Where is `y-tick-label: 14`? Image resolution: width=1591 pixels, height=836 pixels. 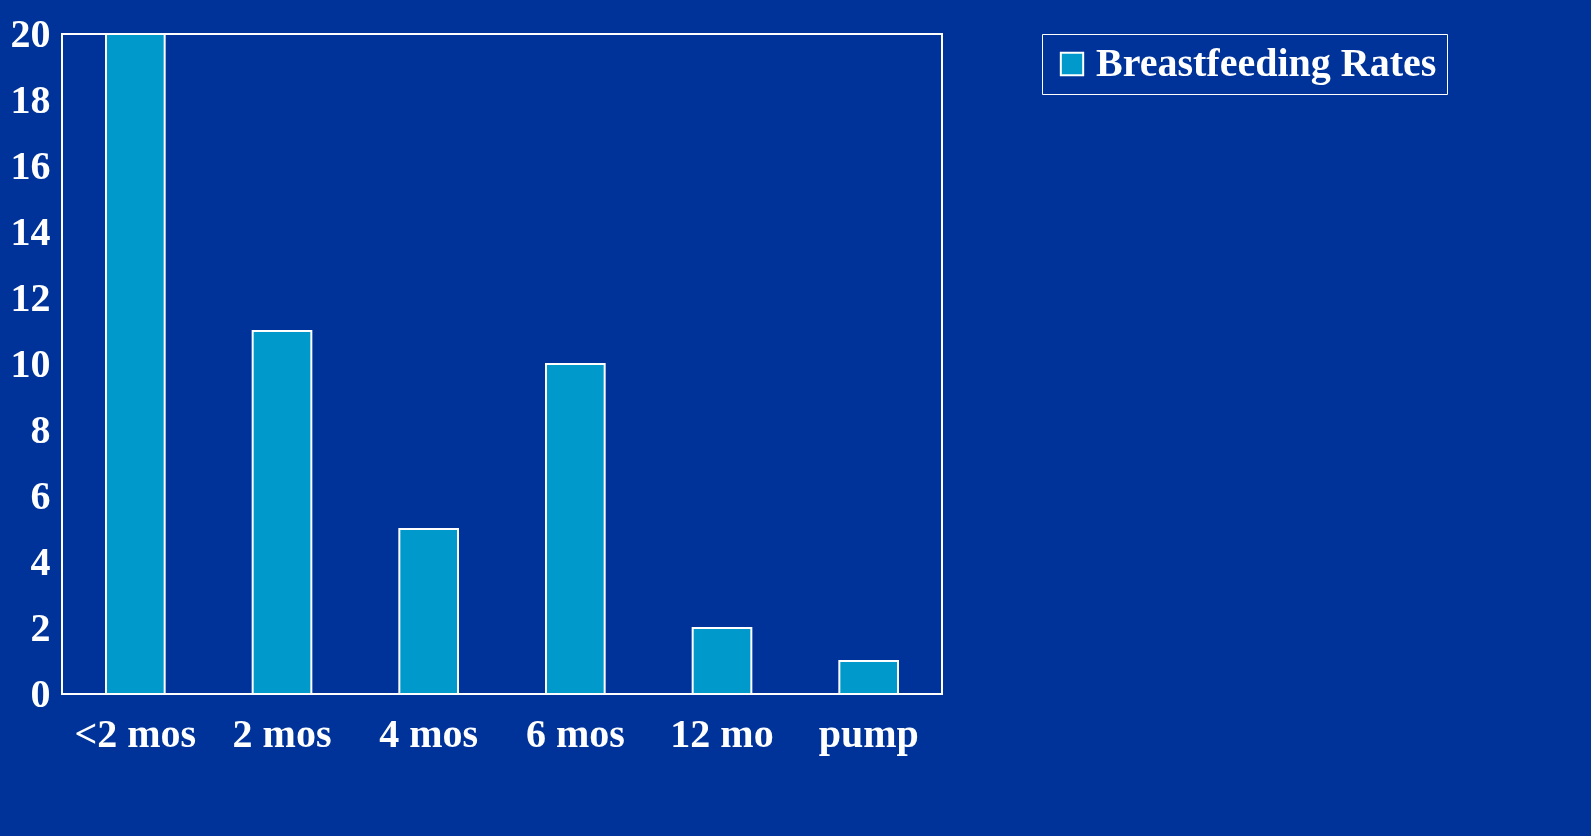 y-tick-label: 14 is located at coordinates (30, 231).